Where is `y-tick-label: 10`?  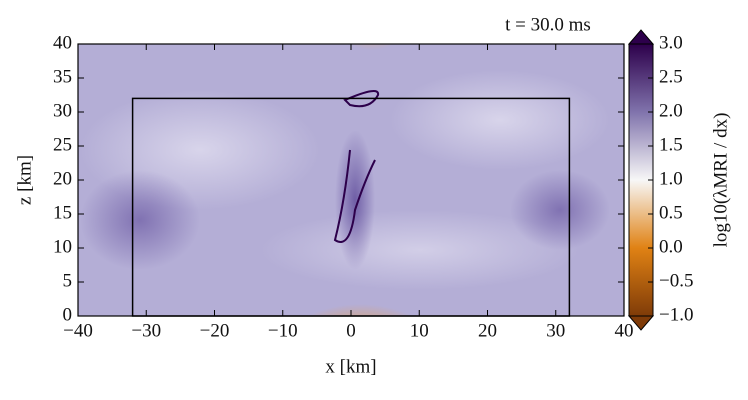
y-tick-label: 10 is located at coordinates (62, 246).